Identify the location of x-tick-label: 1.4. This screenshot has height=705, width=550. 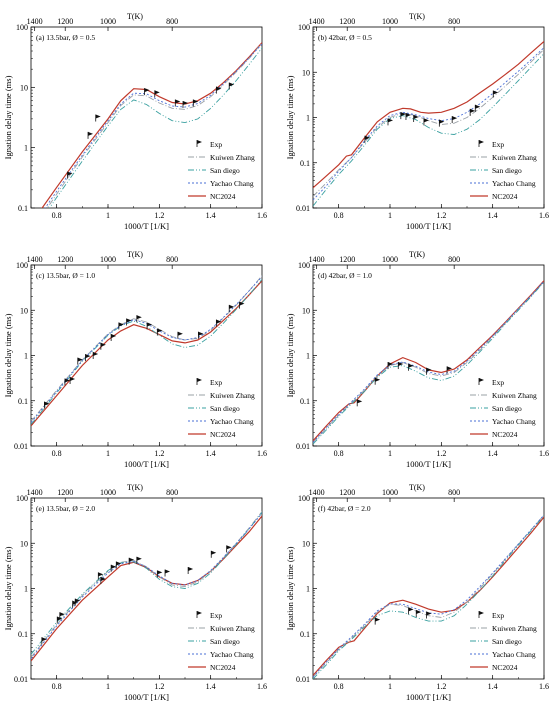
(493, 686).